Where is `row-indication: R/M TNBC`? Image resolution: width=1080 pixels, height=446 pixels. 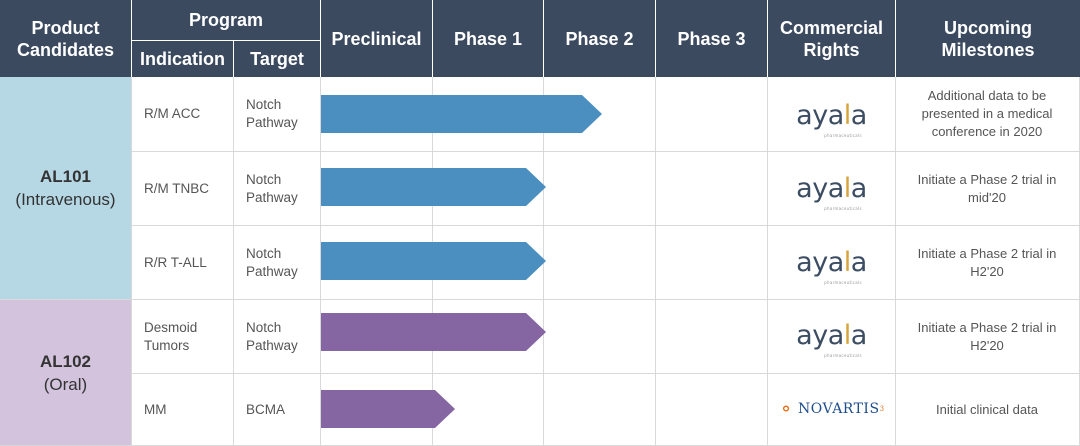 row-indication: R/M TNBC is located at coordinates (177, 188).